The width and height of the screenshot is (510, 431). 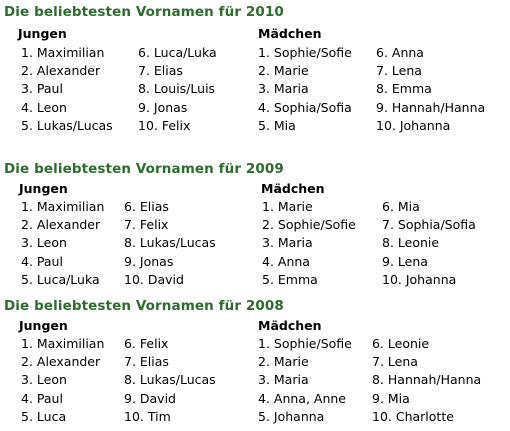 I want to click on list-item: 7. Sophia/Sofia, so click(x=429, y=225).